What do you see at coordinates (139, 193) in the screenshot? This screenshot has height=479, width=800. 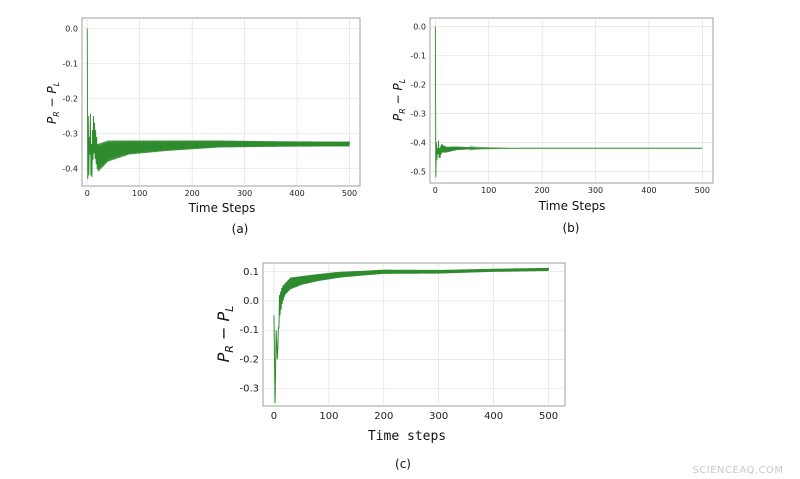 I see `panel-a-x-tick-label: 100` at bounding box center [139, 193].